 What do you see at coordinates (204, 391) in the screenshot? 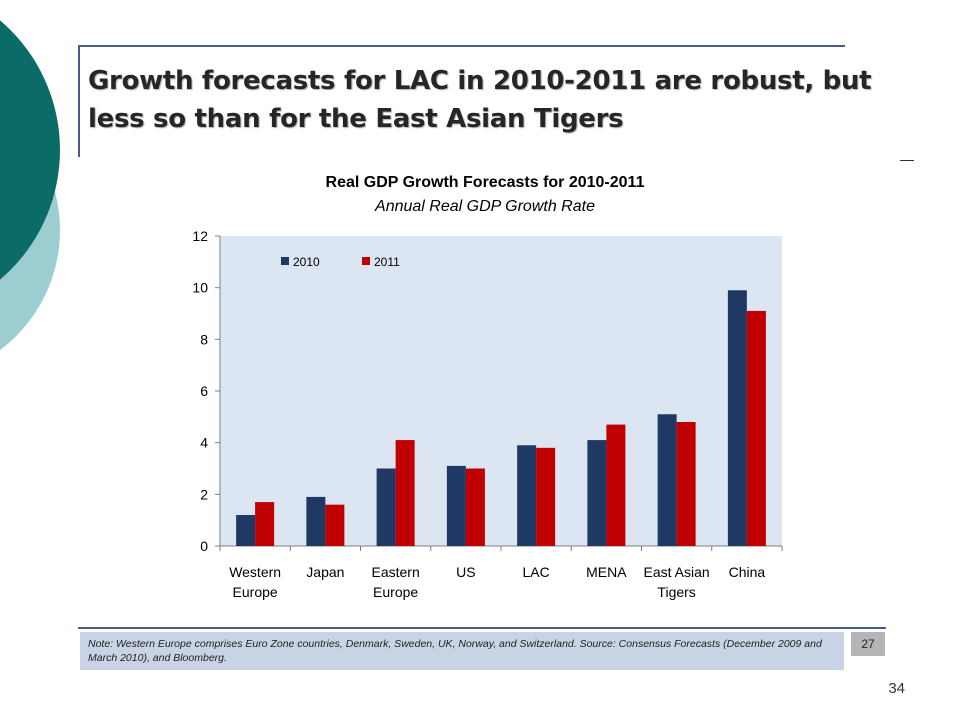
I see `y-tick-label: 6` at bounding box center [204, 391].